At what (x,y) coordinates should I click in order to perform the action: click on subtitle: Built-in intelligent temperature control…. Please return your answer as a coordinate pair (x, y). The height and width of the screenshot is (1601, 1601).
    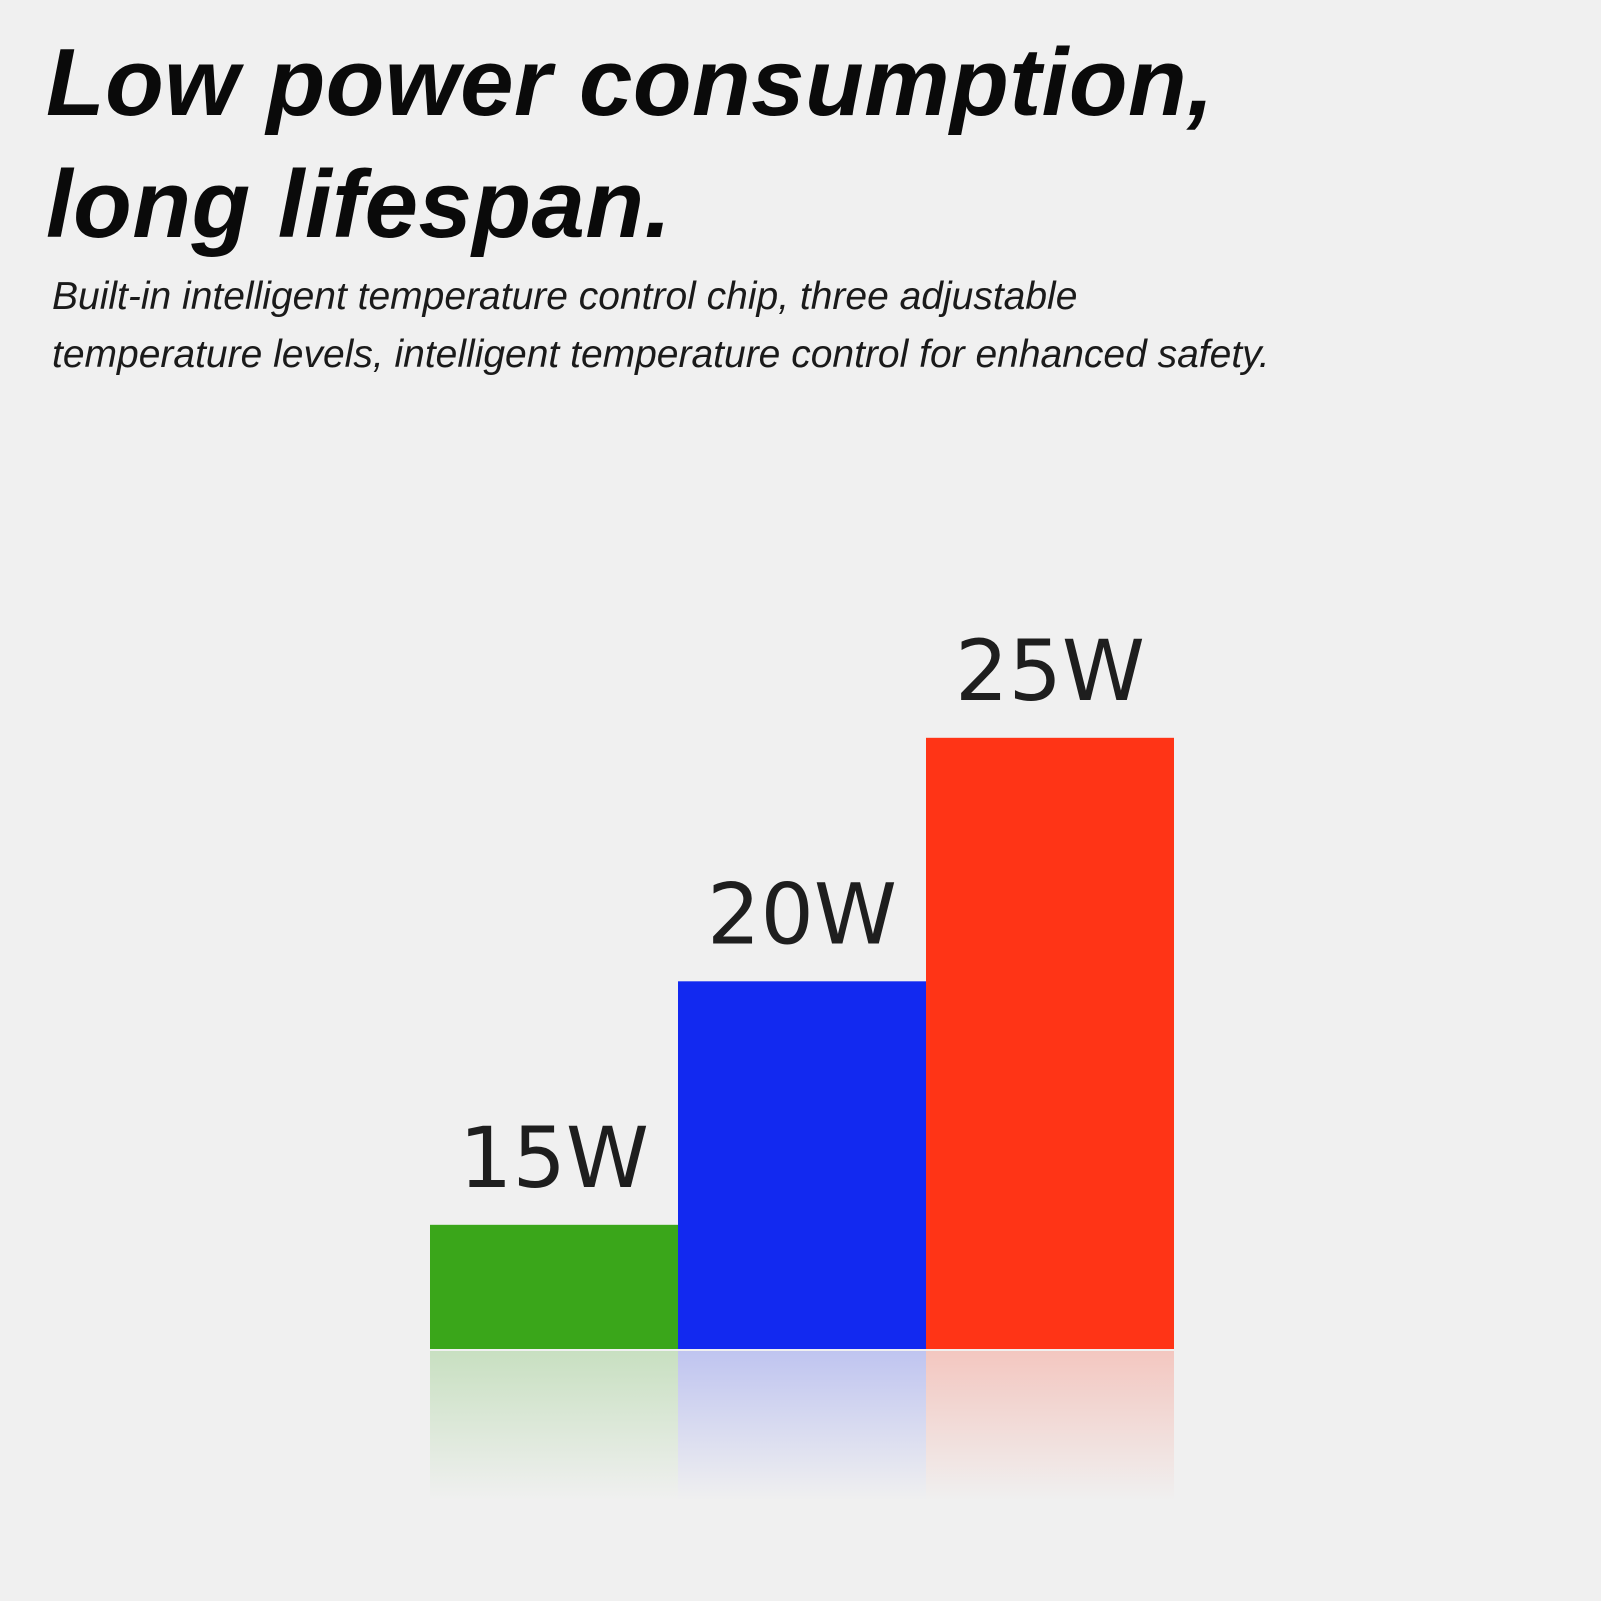
    Looking at the image, I should click on (792, 326).